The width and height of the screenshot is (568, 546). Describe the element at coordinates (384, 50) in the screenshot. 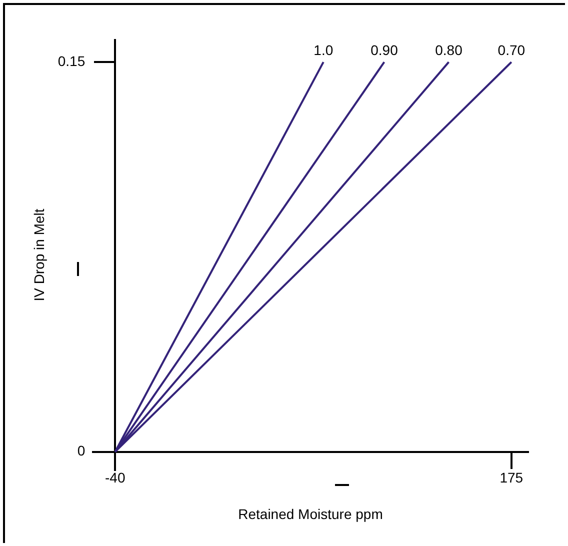

I see `series-label: 0.90` at that location.